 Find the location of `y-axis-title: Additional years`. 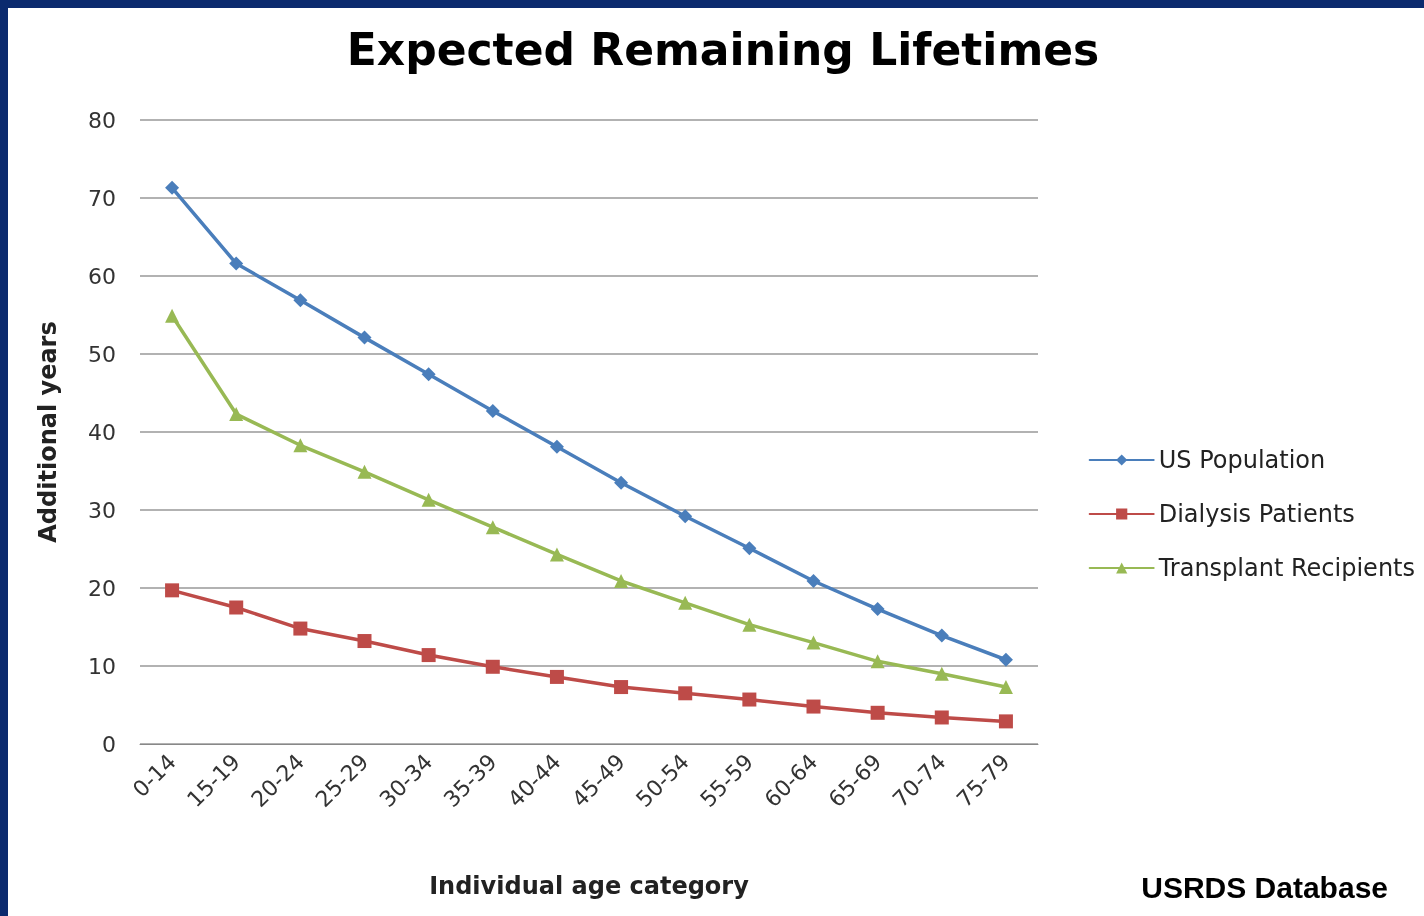

y-axis-title: Additional years is located at coordinates (48, 432).